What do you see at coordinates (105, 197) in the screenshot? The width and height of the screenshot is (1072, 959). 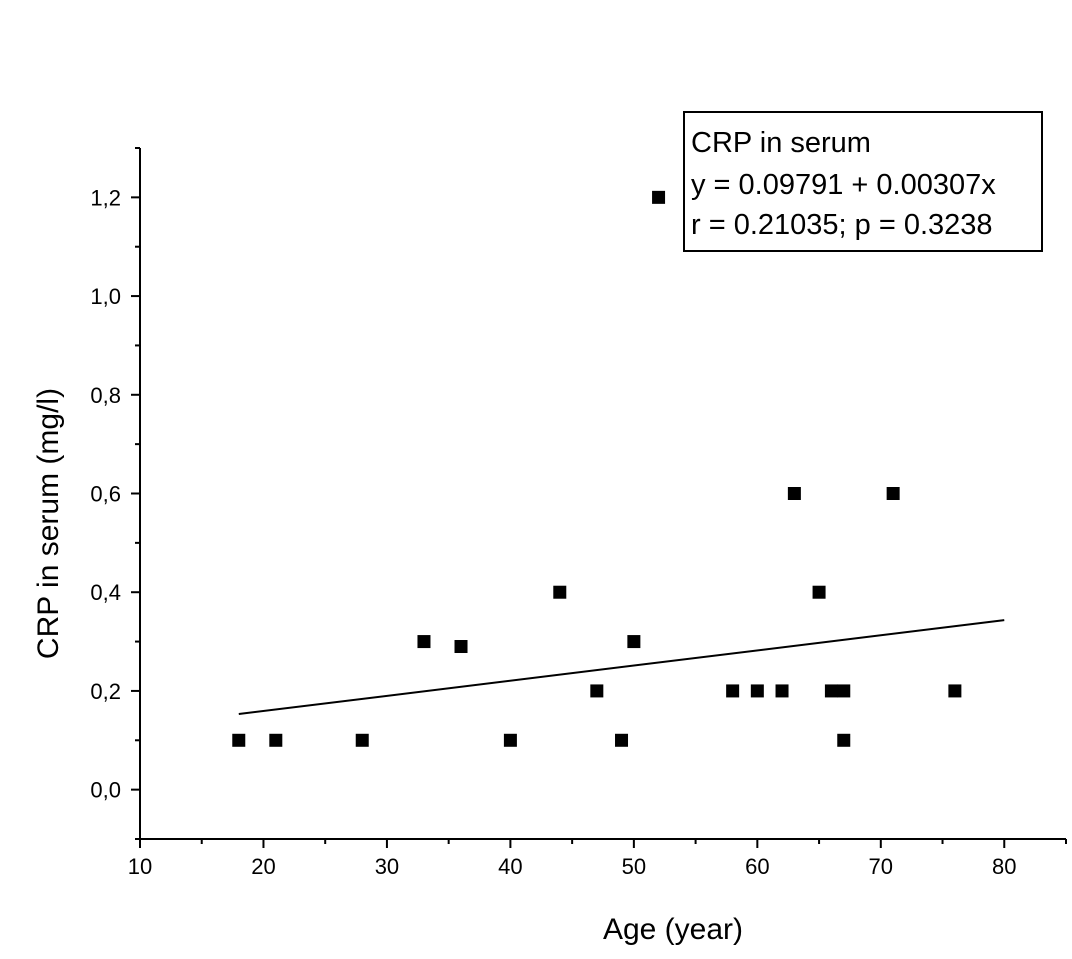 I see `y-tick-label: 1,2` at bounding box center [105, 197].